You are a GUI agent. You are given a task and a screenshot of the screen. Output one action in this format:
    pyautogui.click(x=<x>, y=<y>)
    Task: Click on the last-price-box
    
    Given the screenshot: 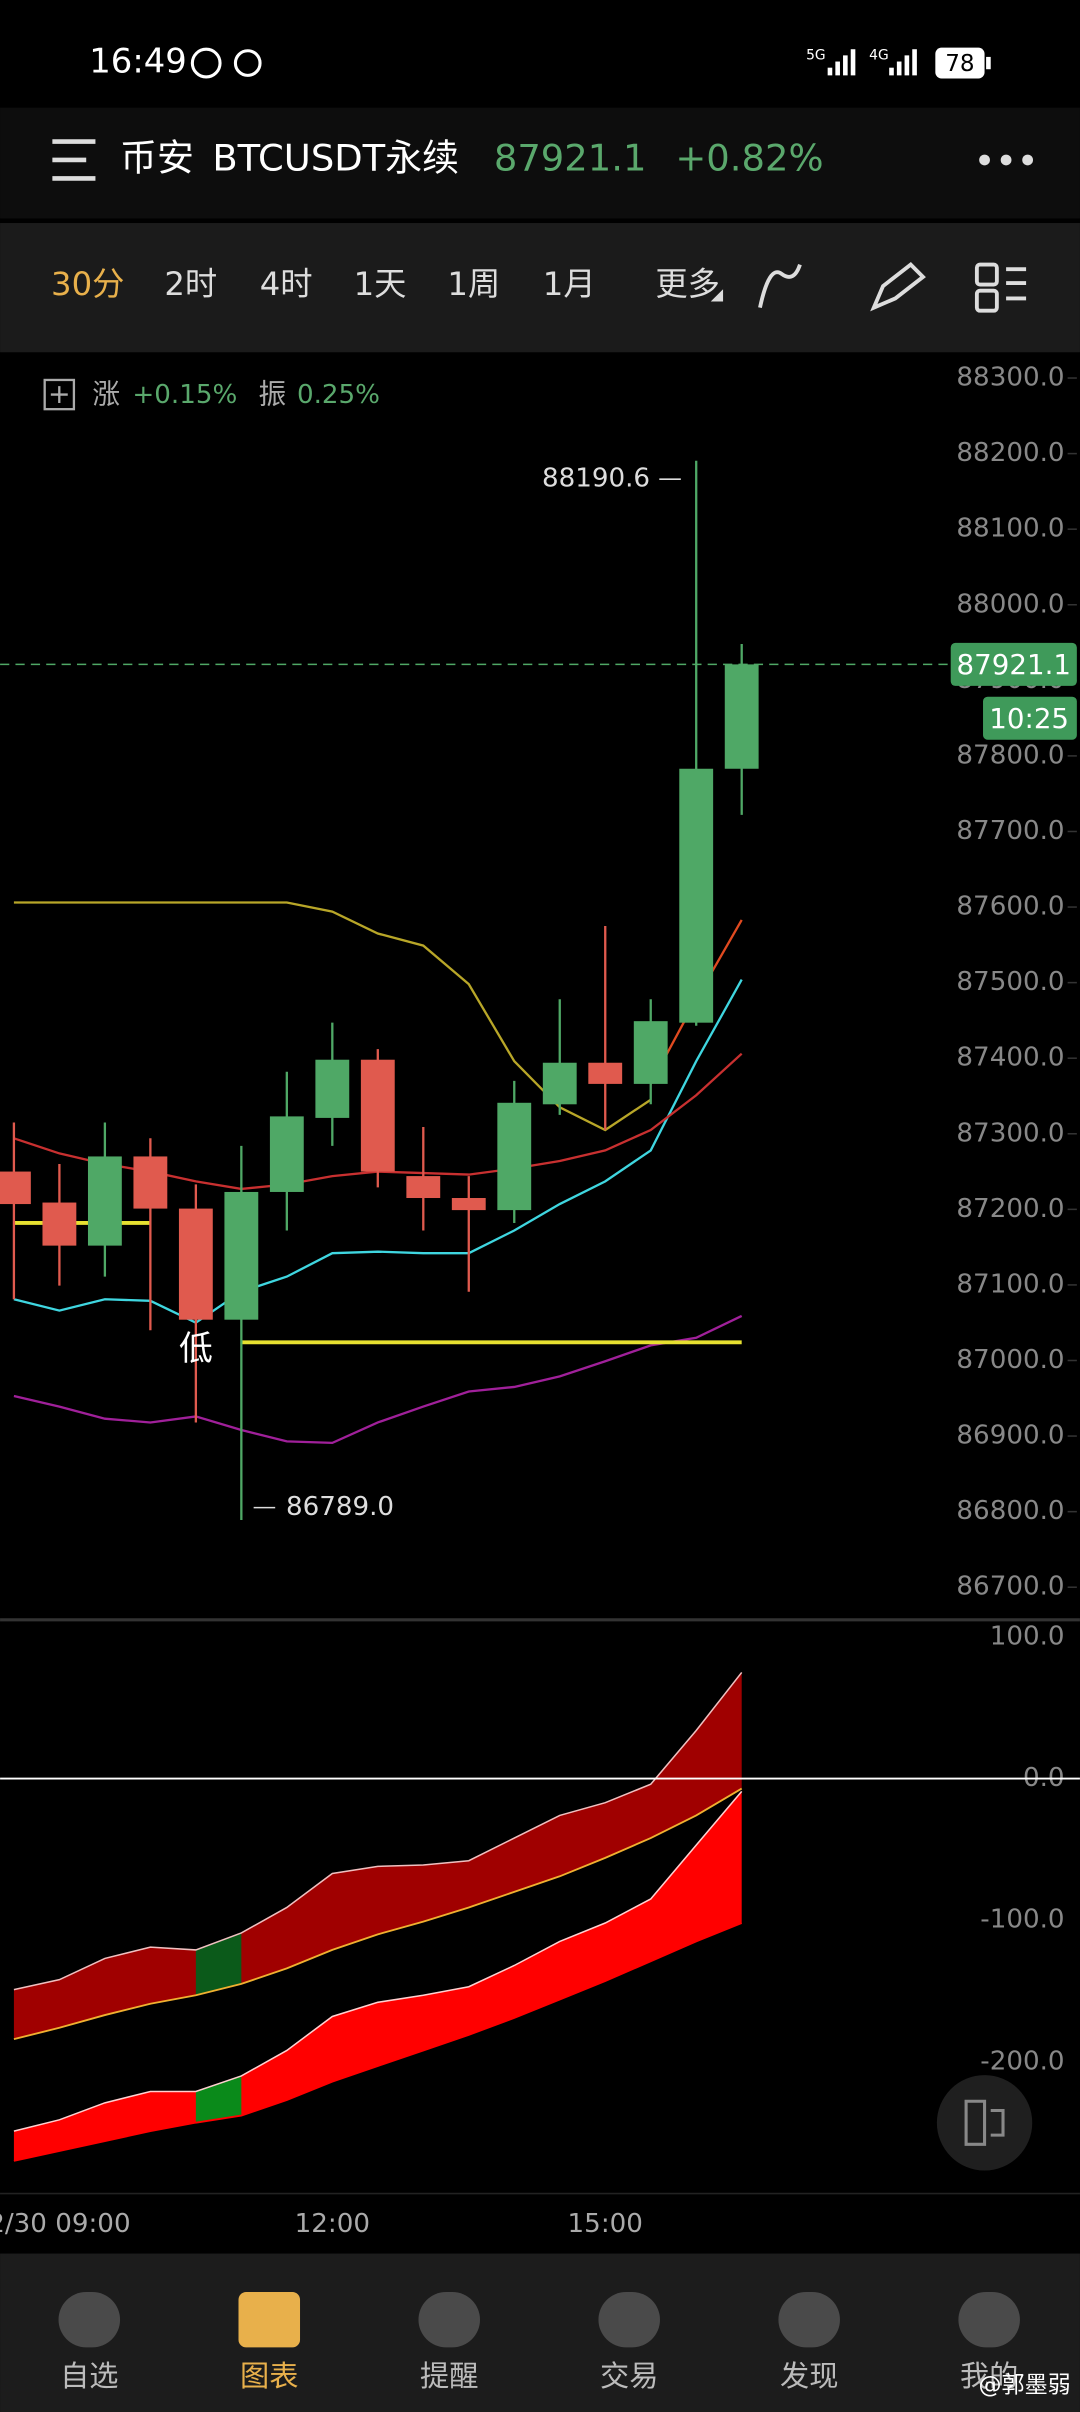 What is the action you would take?
    pyautogui.click(x=1013, y=664)
    